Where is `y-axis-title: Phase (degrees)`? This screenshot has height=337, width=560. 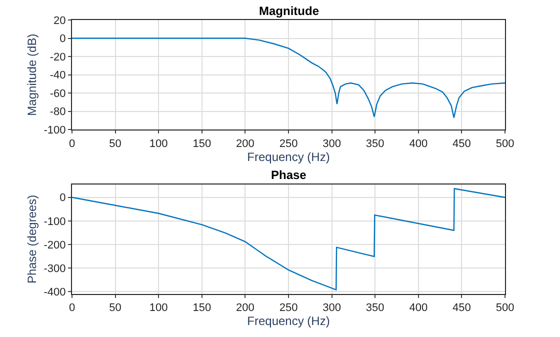 y-axis-title: Phase (degrees) is located at coordinates (32, 239).